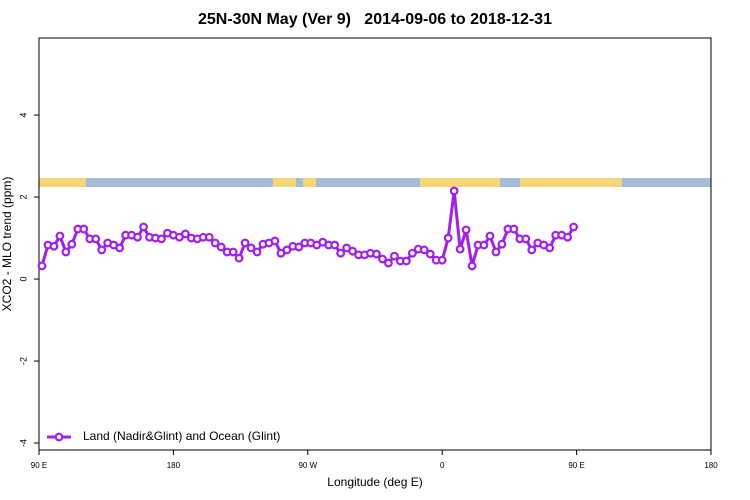 The width and height of the screenshot is (750, 500). What do you see at coordinates (7, 244) in the screenshot?
I see `y-axis-label: XCO2 - MLO trend (ppm)` at bounding box center [7, 244].